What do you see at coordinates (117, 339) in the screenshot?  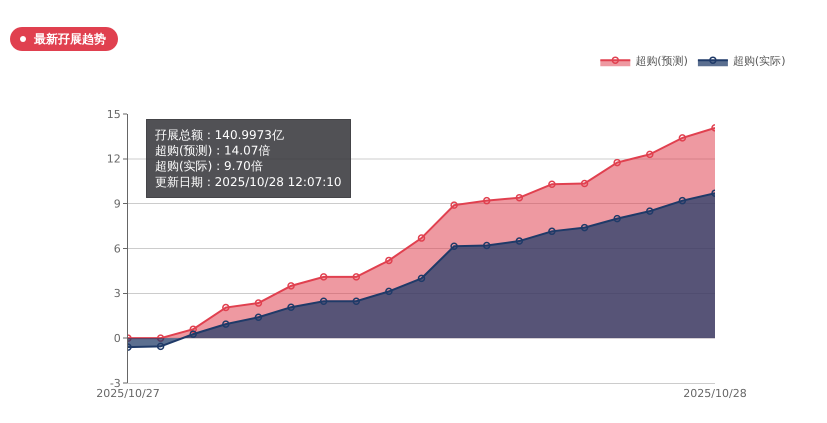 I see `y-tick-label: 0` at bounding box center [117, 339].